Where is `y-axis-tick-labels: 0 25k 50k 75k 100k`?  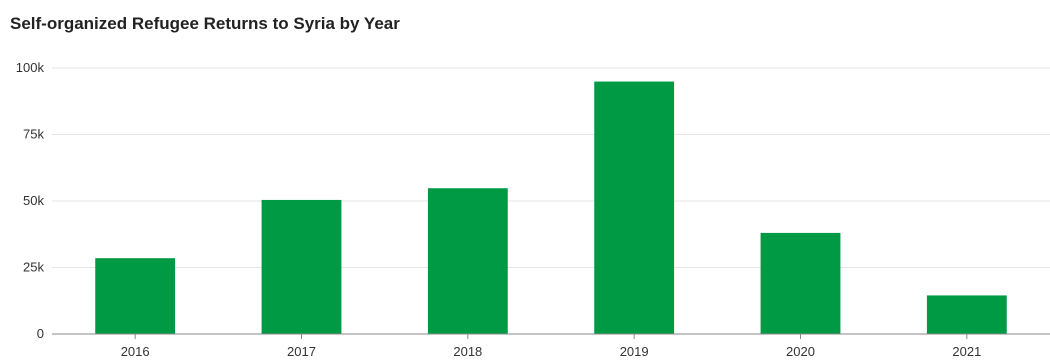 y-axis-tick-labels: 0 25k 50k 75k 100k is located at coordinates (30, 200).